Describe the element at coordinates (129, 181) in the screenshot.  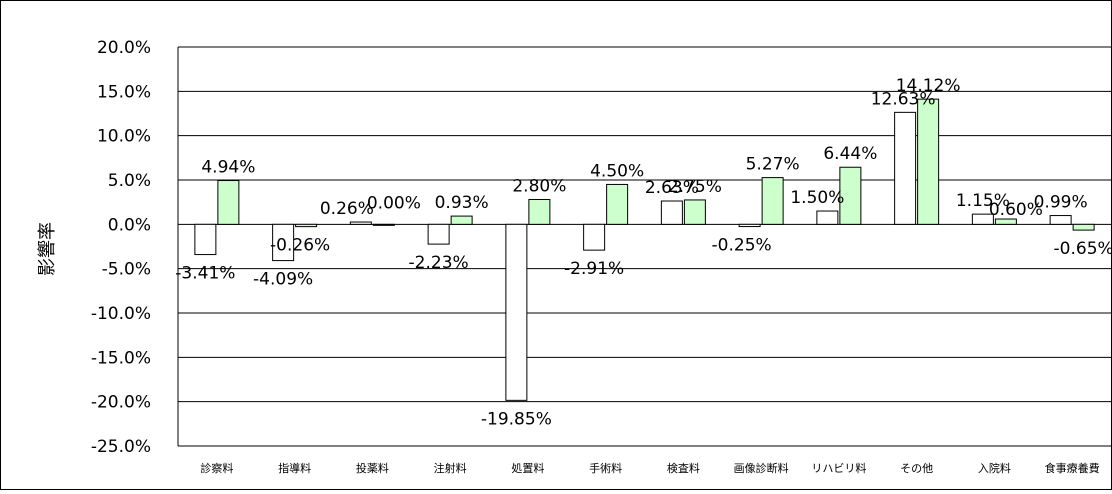
I see `y-tick-label: 5.0%` at that location.